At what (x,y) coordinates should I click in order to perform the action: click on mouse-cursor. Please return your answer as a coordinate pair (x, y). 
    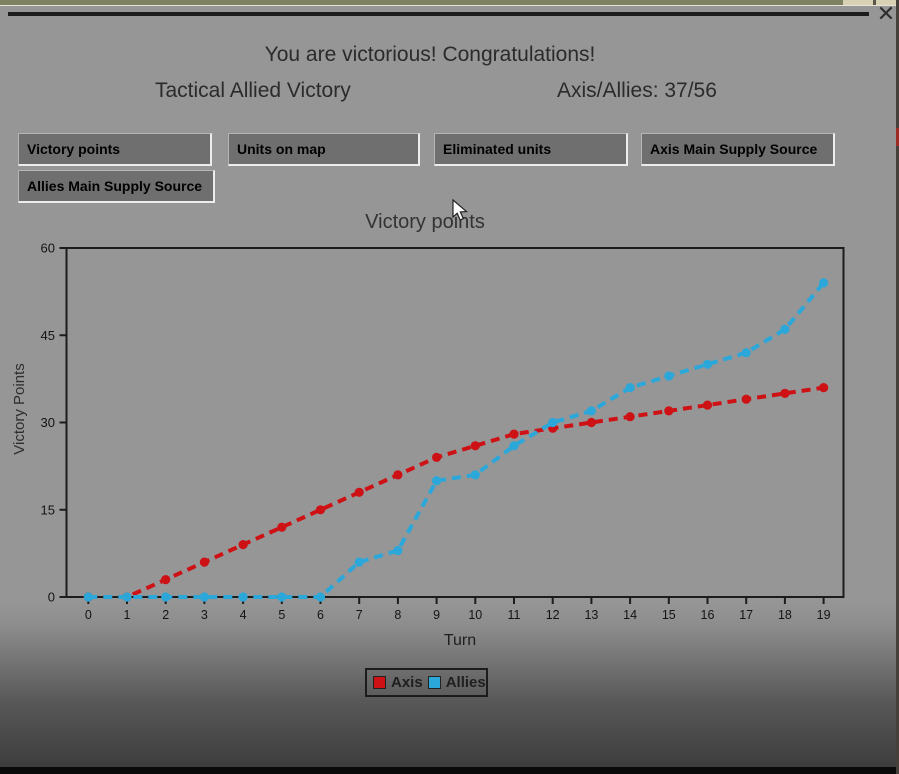
    Looking at the image, I should click on (460, 210).